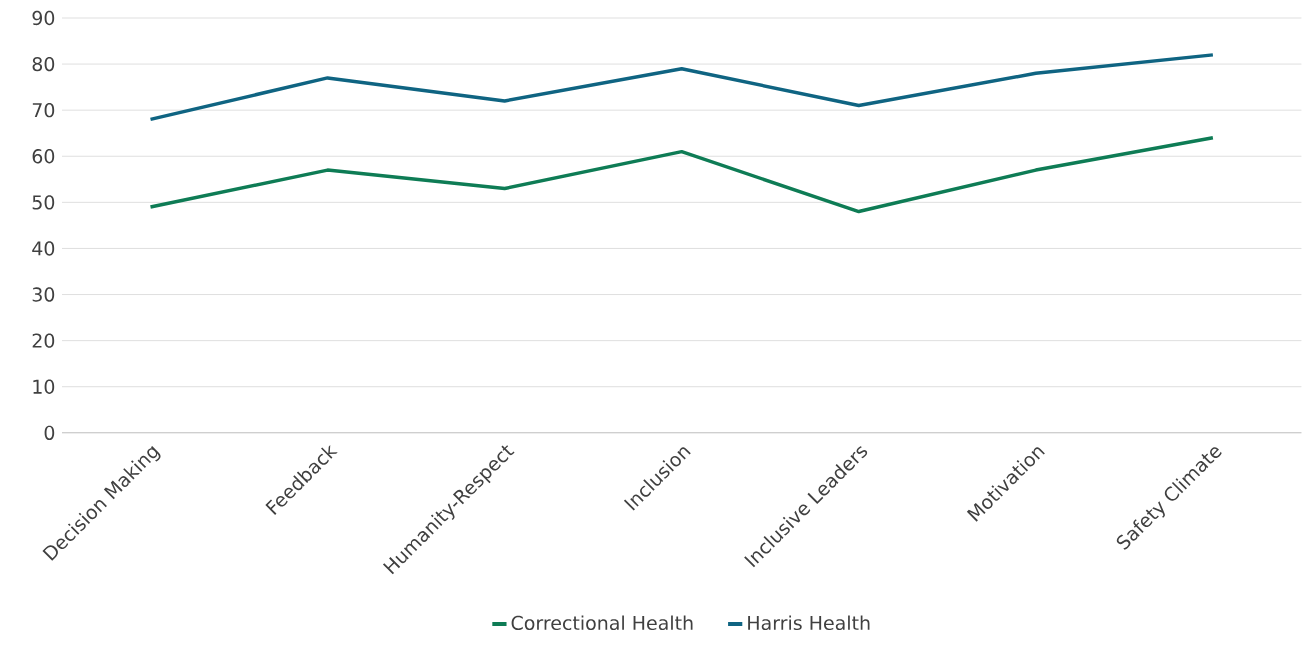 This screenshot has height=670, width=1302. What do you see at coordinates (43, 340) in the screenshot?
I see `y-tick-label: 20` at bounding box center [43, 340].